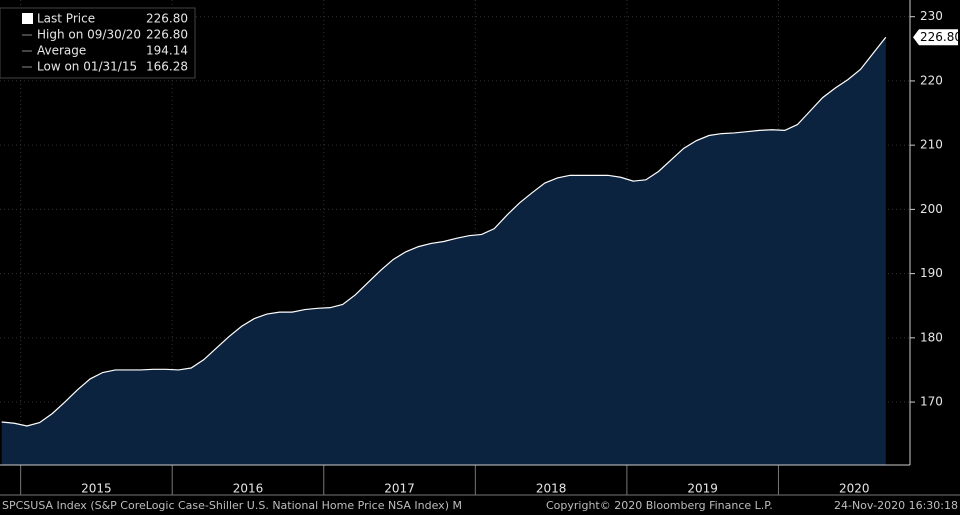 This screenshot has width=960, height=515. I want to click on y-tick-label: 230, so click(931, 16).